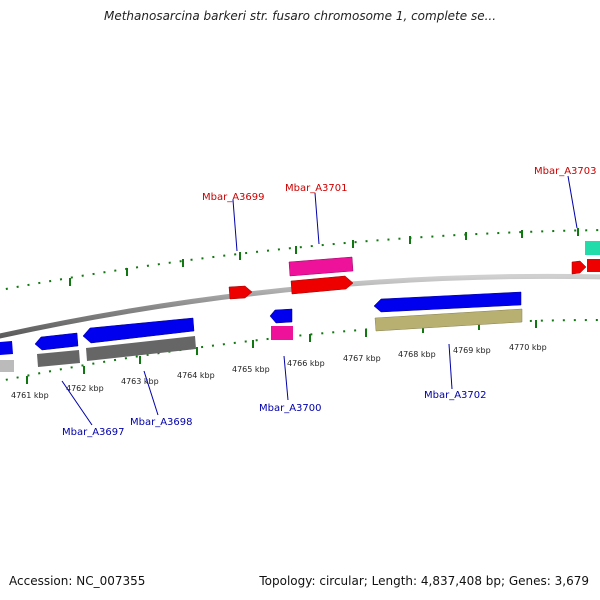 The height and width of the screenshot is (600, 600). Describe the element at coordinates (579, 267) in the screenshot. I see `gene-arrow-mbar-a3703` at that location.